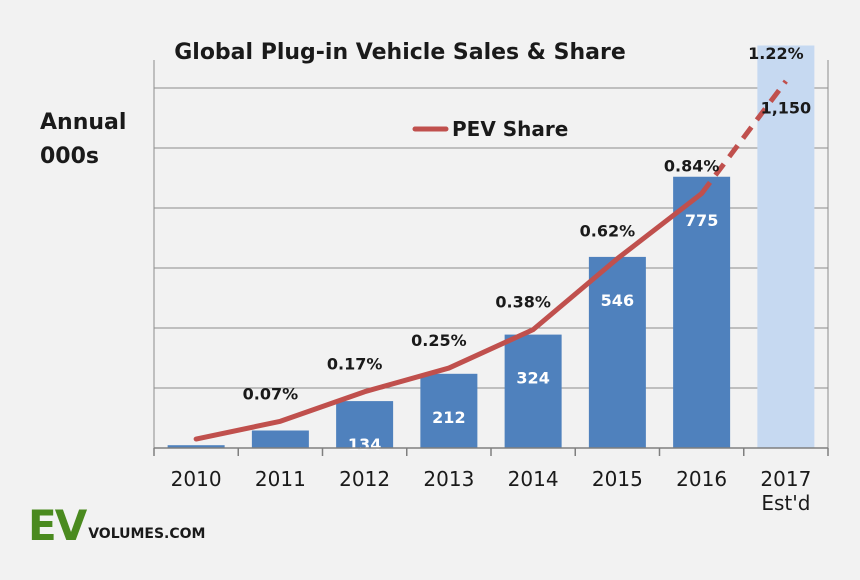  What do you see at coordinates (785, 503) in the screenshot?
I see `x-tick-label: Est'd` at bounding box center [785, 503].